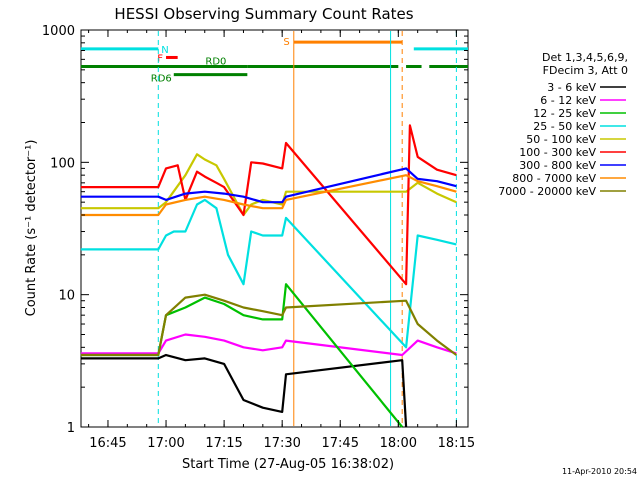 This screenshot has height=480, width=640. Describe the element at coordinates (281, 443) in the screenshot. I see `x-tick-label: 17:30` at that location.